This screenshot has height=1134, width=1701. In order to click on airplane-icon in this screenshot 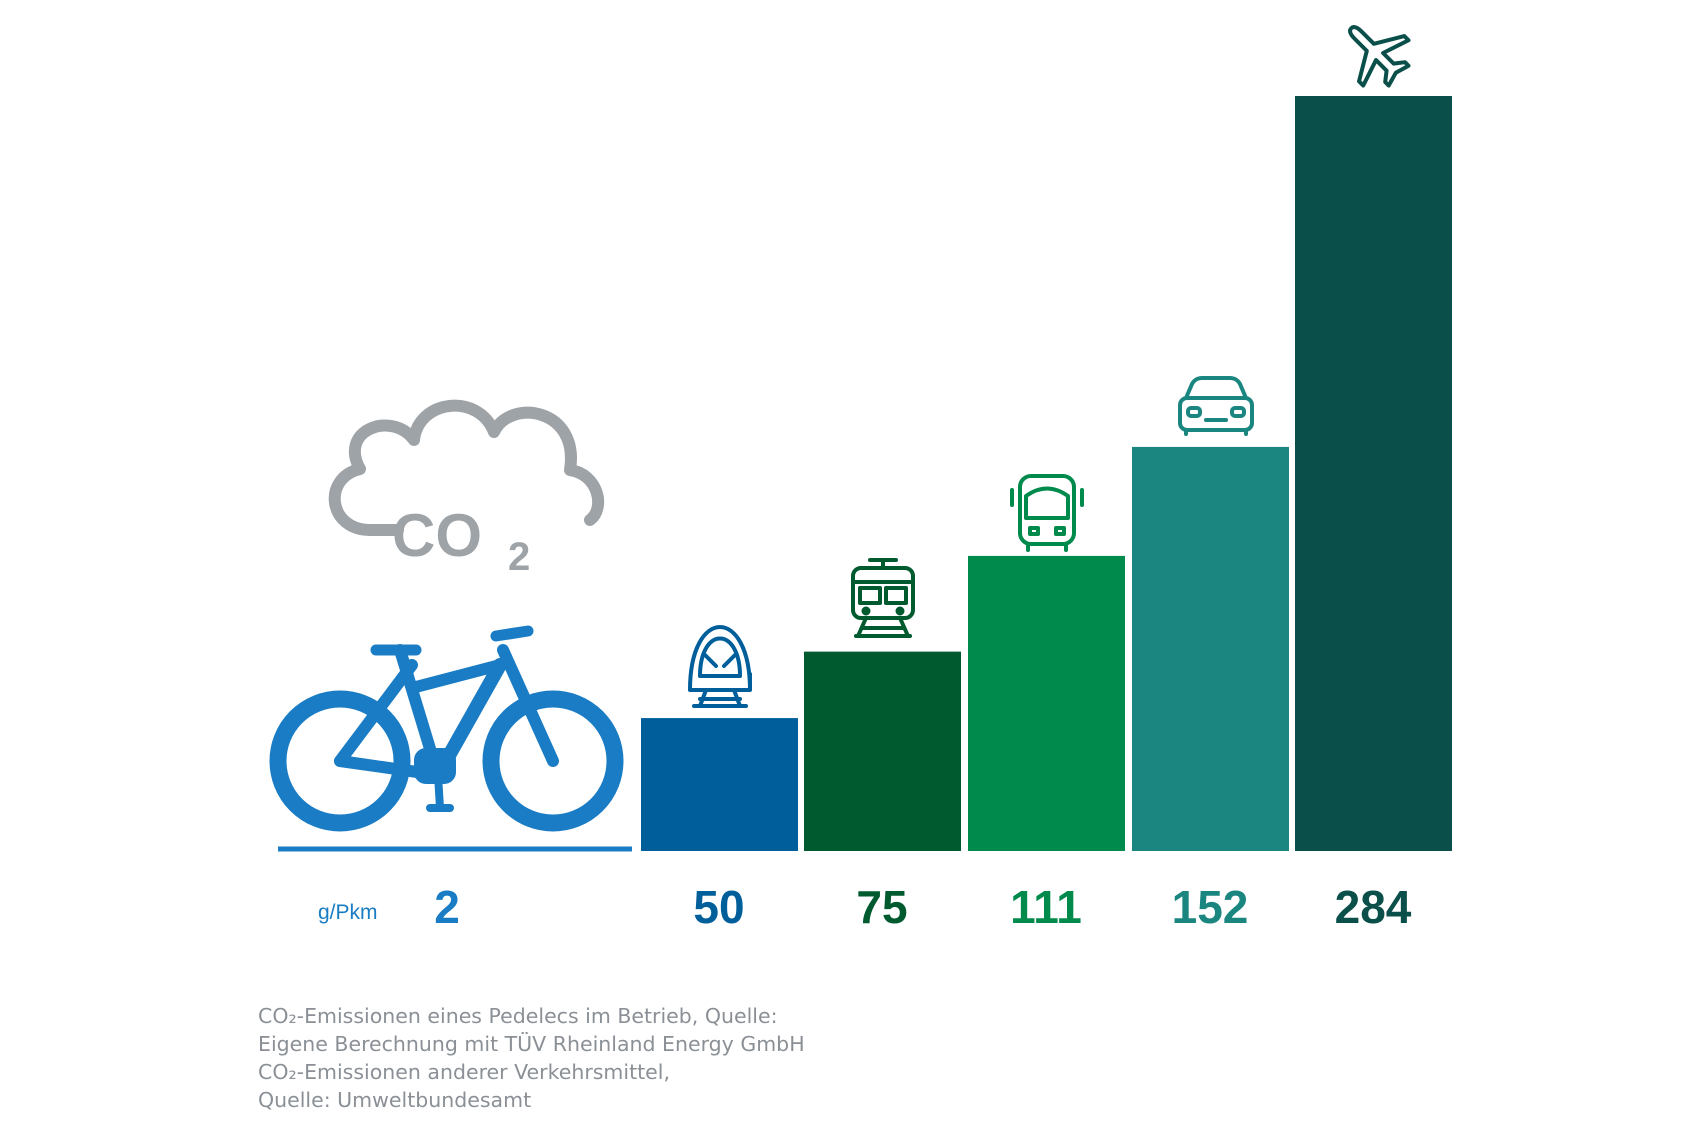, I will do `click(1379, 56)`.